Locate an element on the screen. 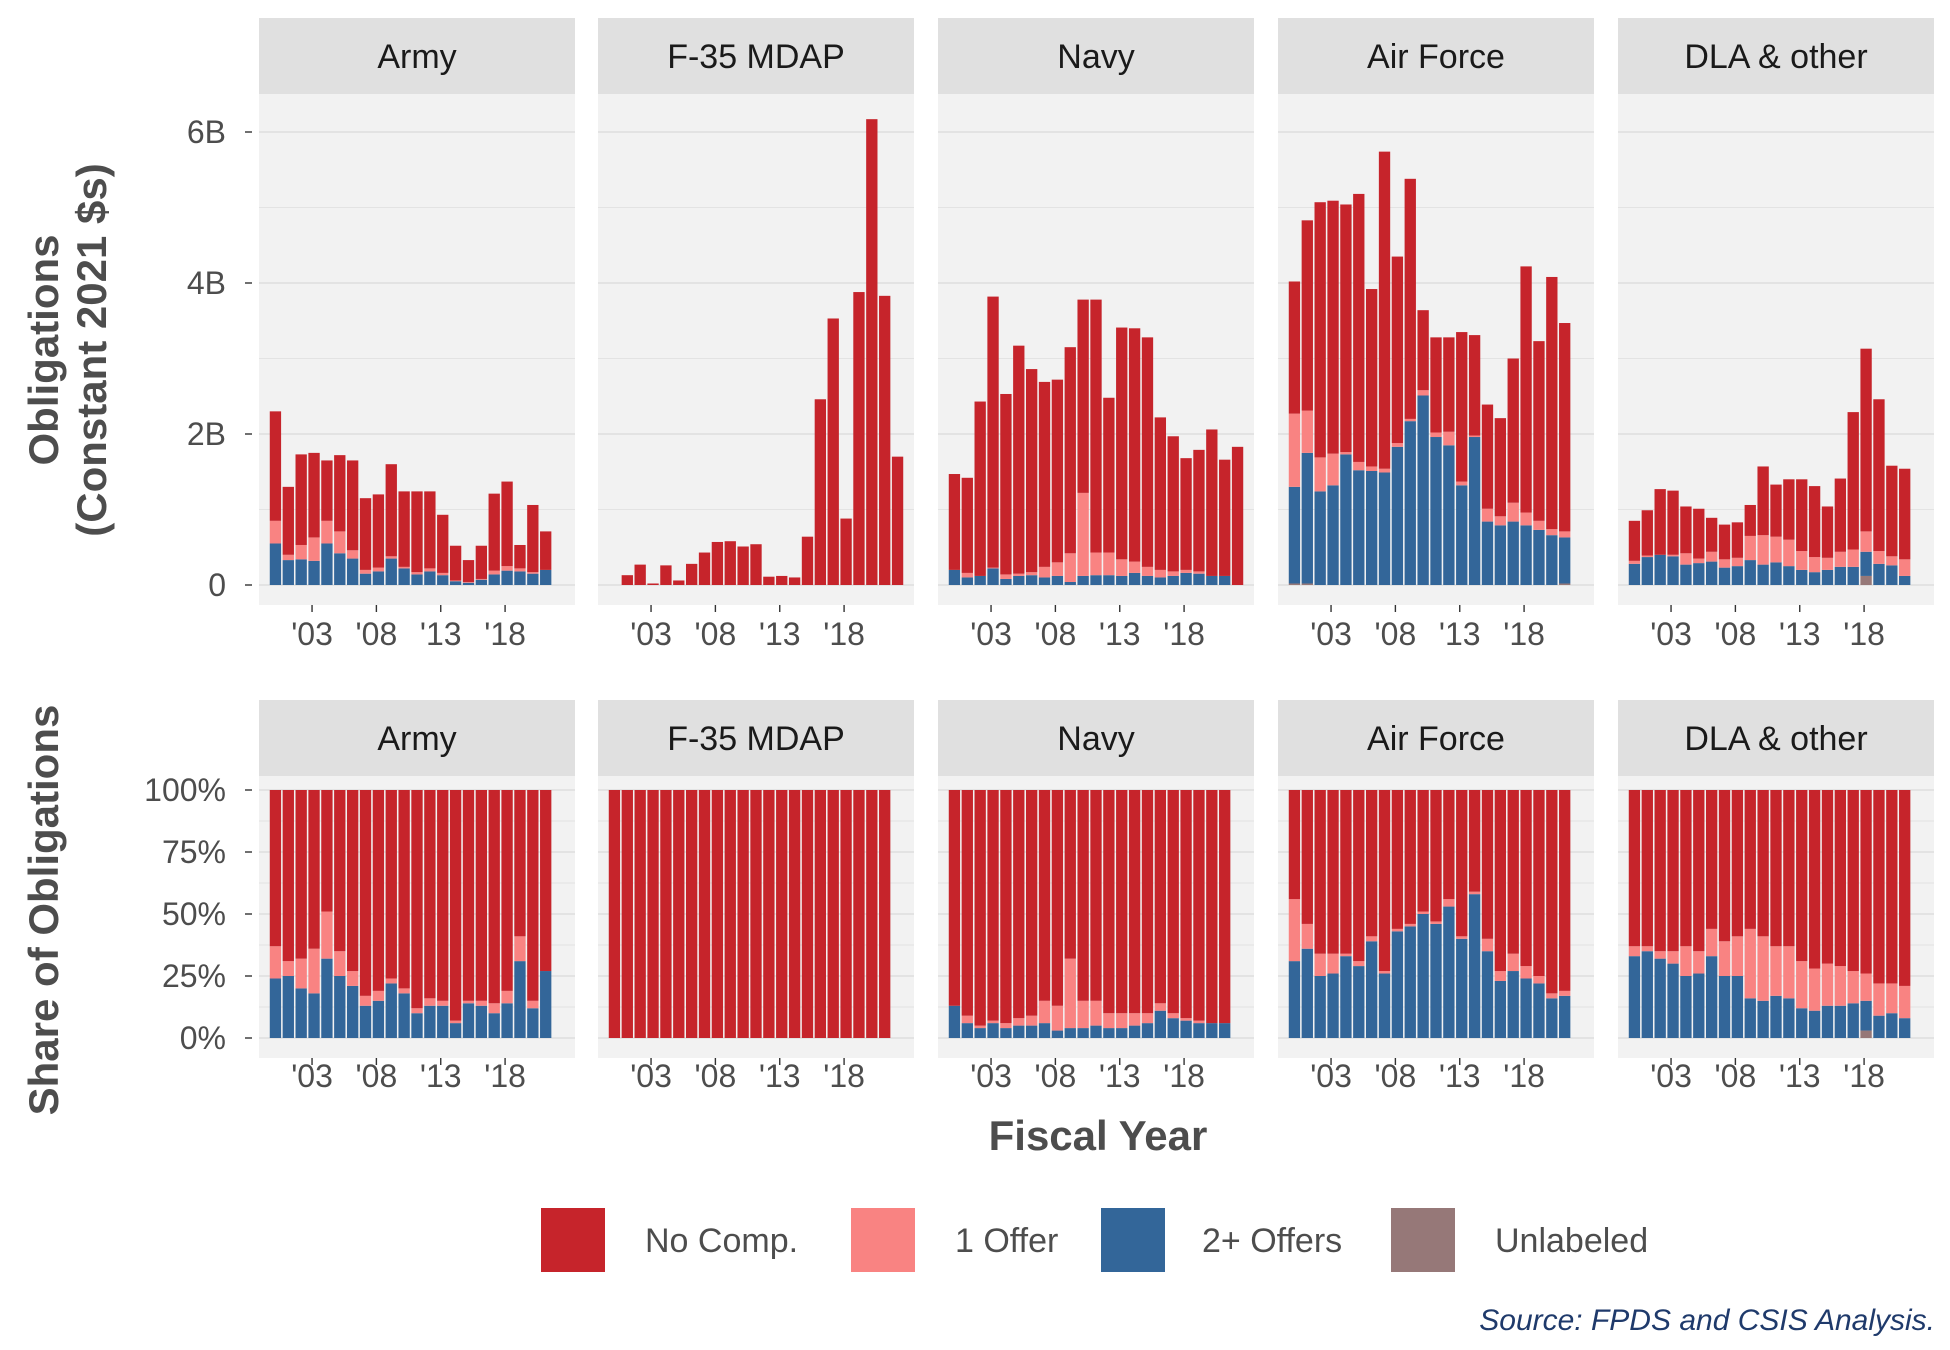 The height and width of the screenshot is (1350, 1950). bar-1-offer-2007 is located at coordinates (1724, 958).